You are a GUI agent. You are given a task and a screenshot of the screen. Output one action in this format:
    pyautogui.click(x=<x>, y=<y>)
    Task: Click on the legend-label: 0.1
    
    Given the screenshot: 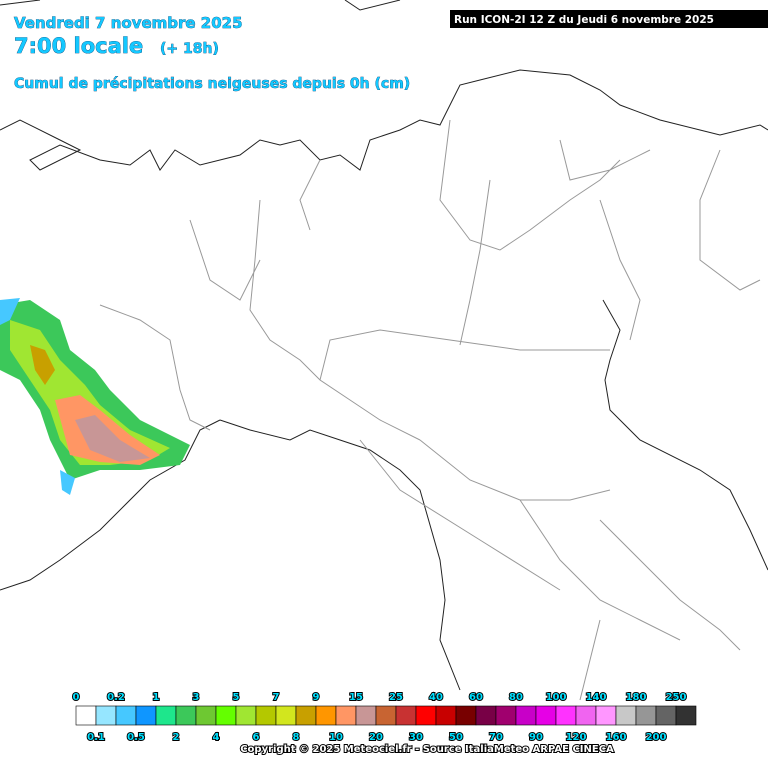 What is the action you would take?
    pyautogui.click(x=96, y=737)
    